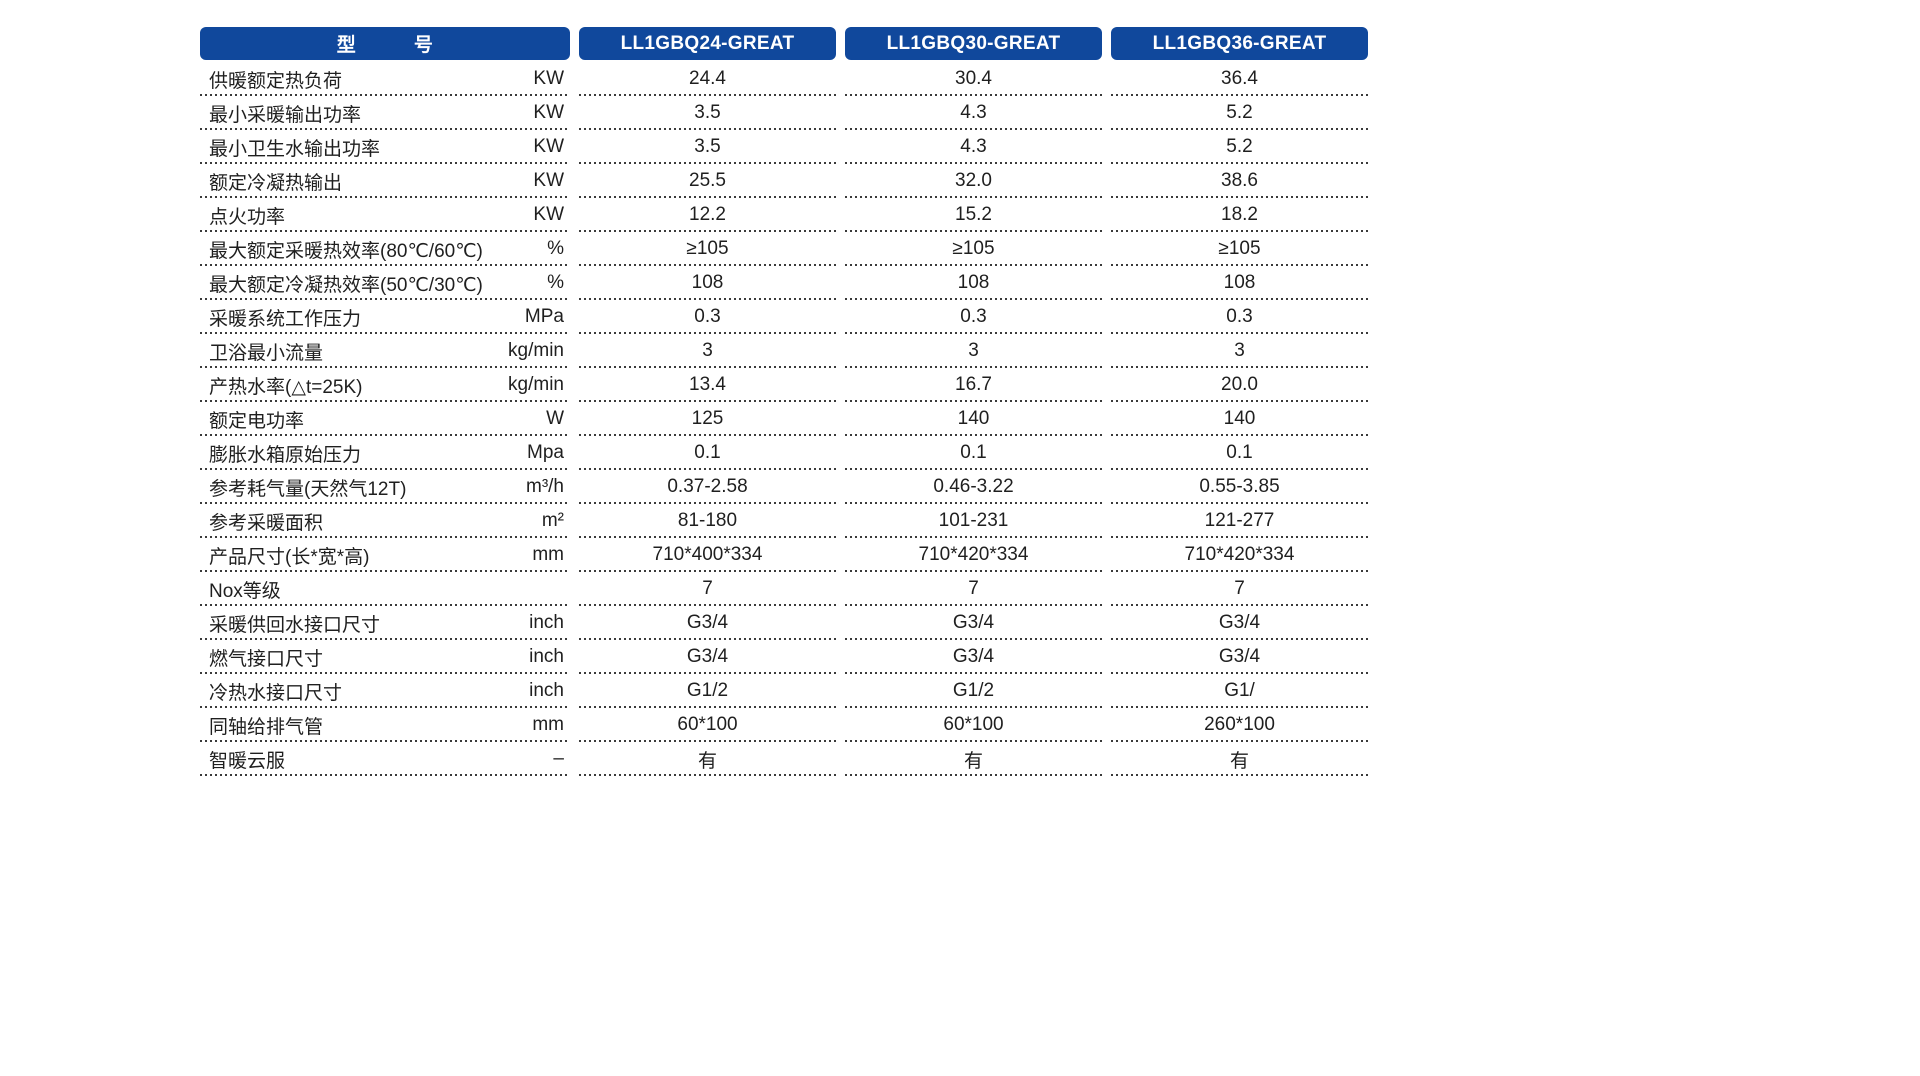  I want to click on spec-row-label-cell: 最大额定采暖热效率(80℃/60℃) %, so click(385, 249).